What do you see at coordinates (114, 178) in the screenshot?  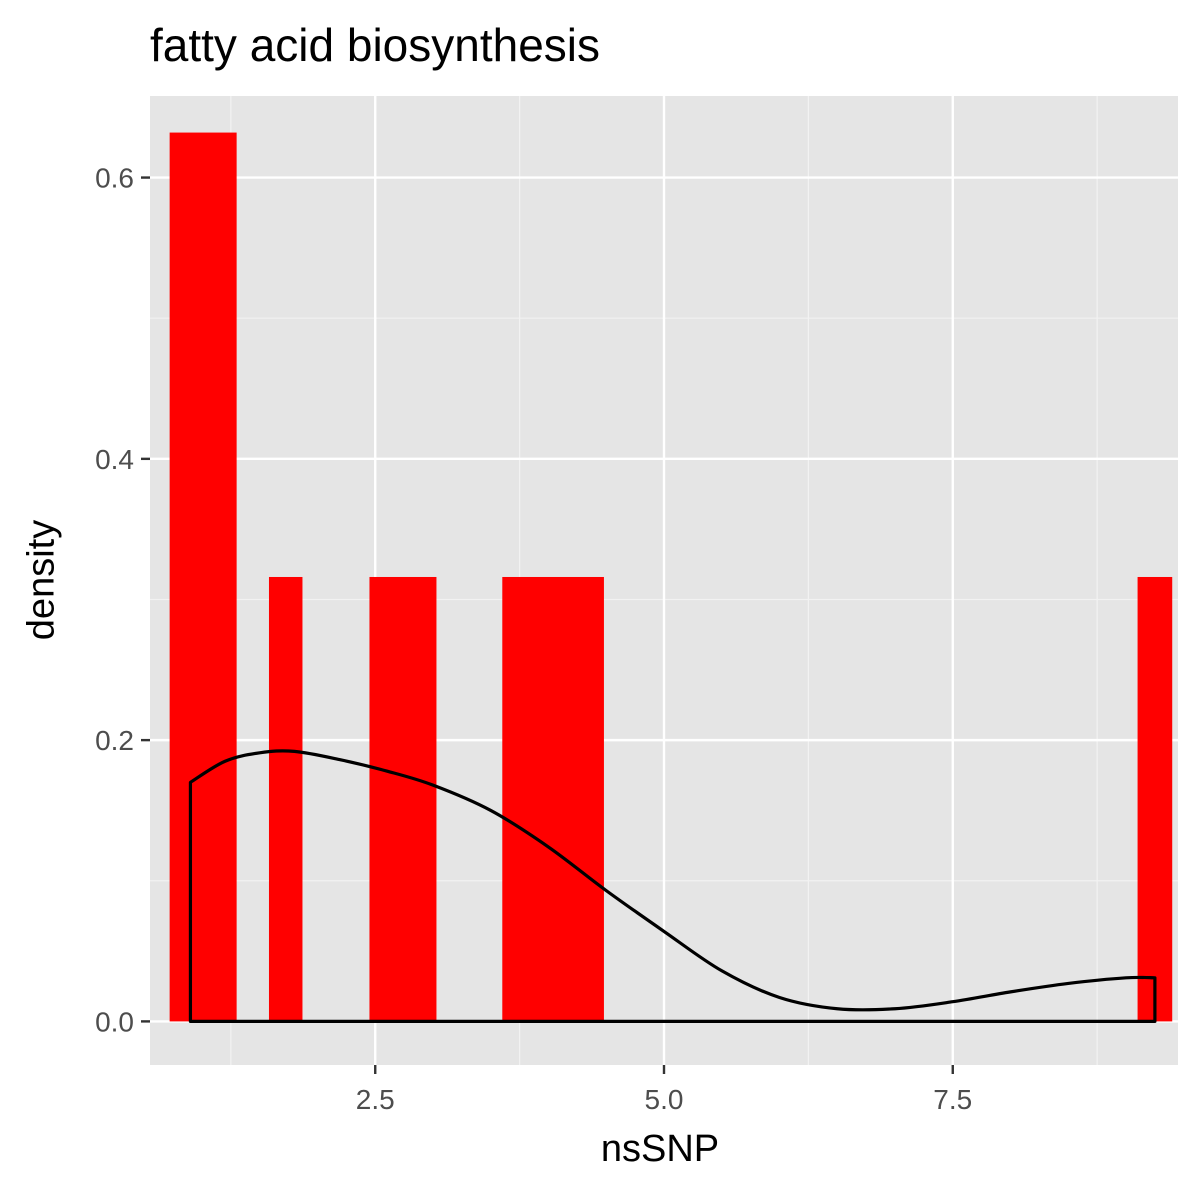 I see `y-tick-label: 0.6` at bounding box center [114, 178].